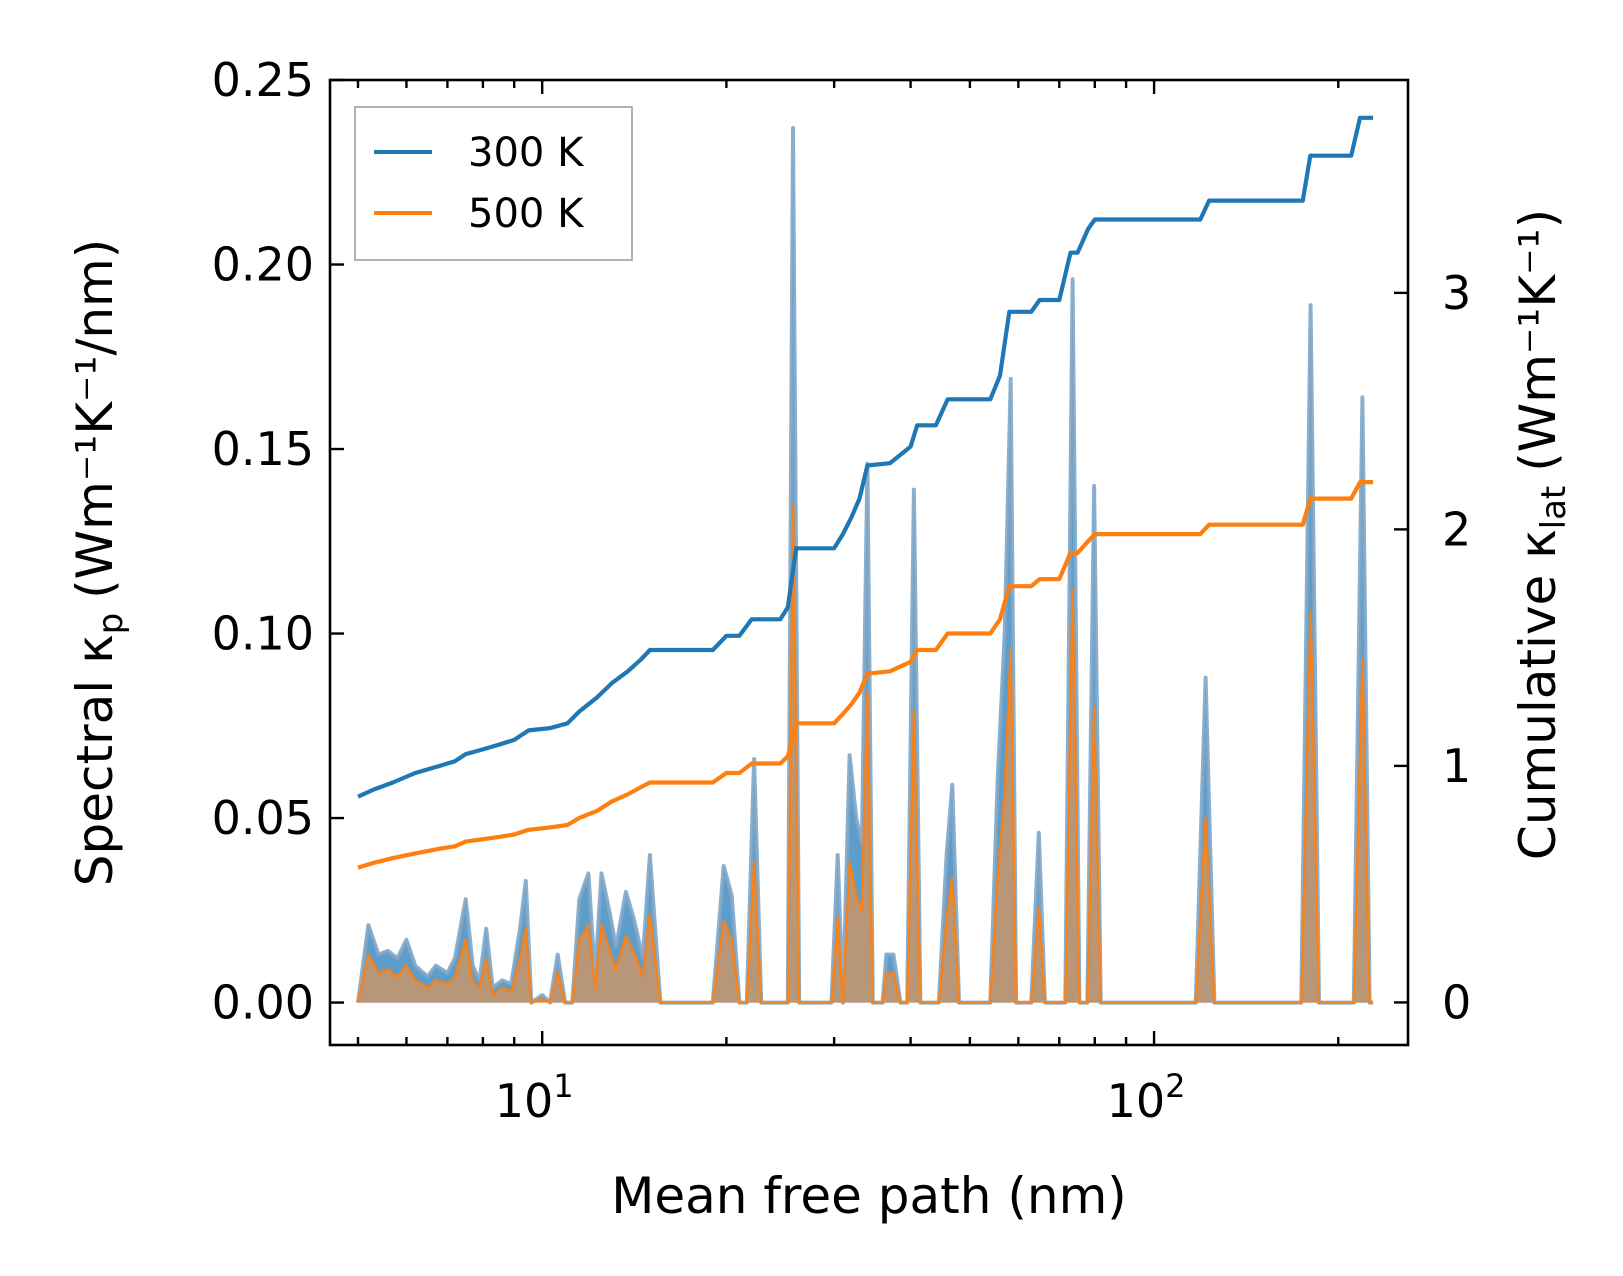 The width and height of the screenshot is (1623, 1276). Describe the element at coordinates (95, 419) in the screenshot. I see `y-left-label-unit: (Wm⁻¹K⁻¹/nm)` at that location.